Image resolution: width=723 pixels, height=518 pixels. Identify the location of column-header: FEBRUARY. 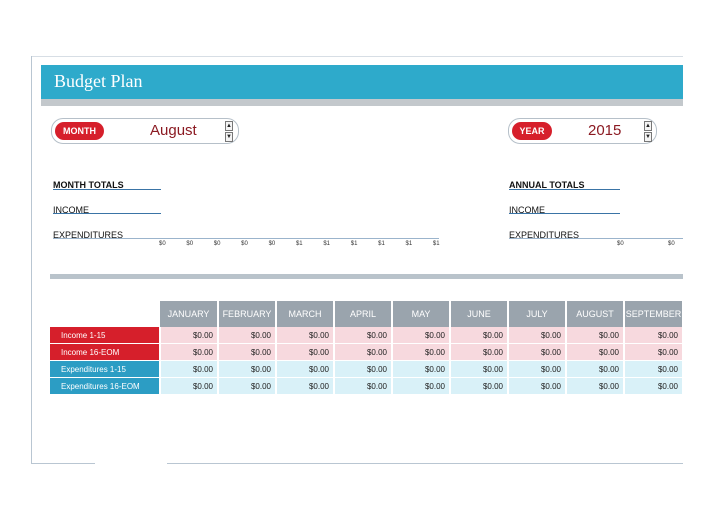
(247, 314).